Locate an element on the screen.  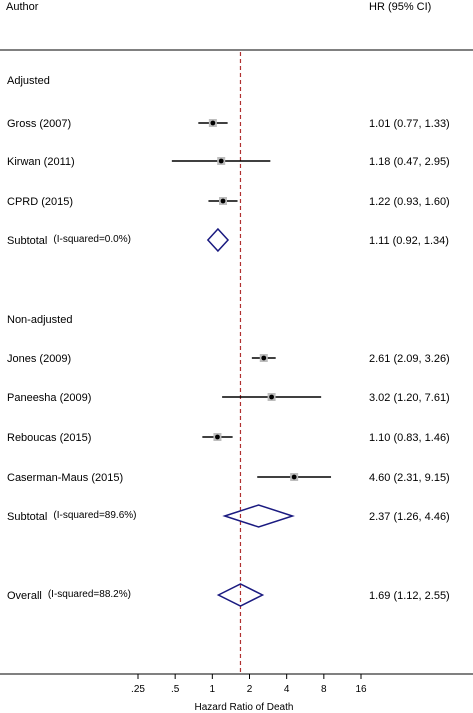
hr-ci-text: 1.69 (1.12, 2.55) is located at coordinates (409, 596).